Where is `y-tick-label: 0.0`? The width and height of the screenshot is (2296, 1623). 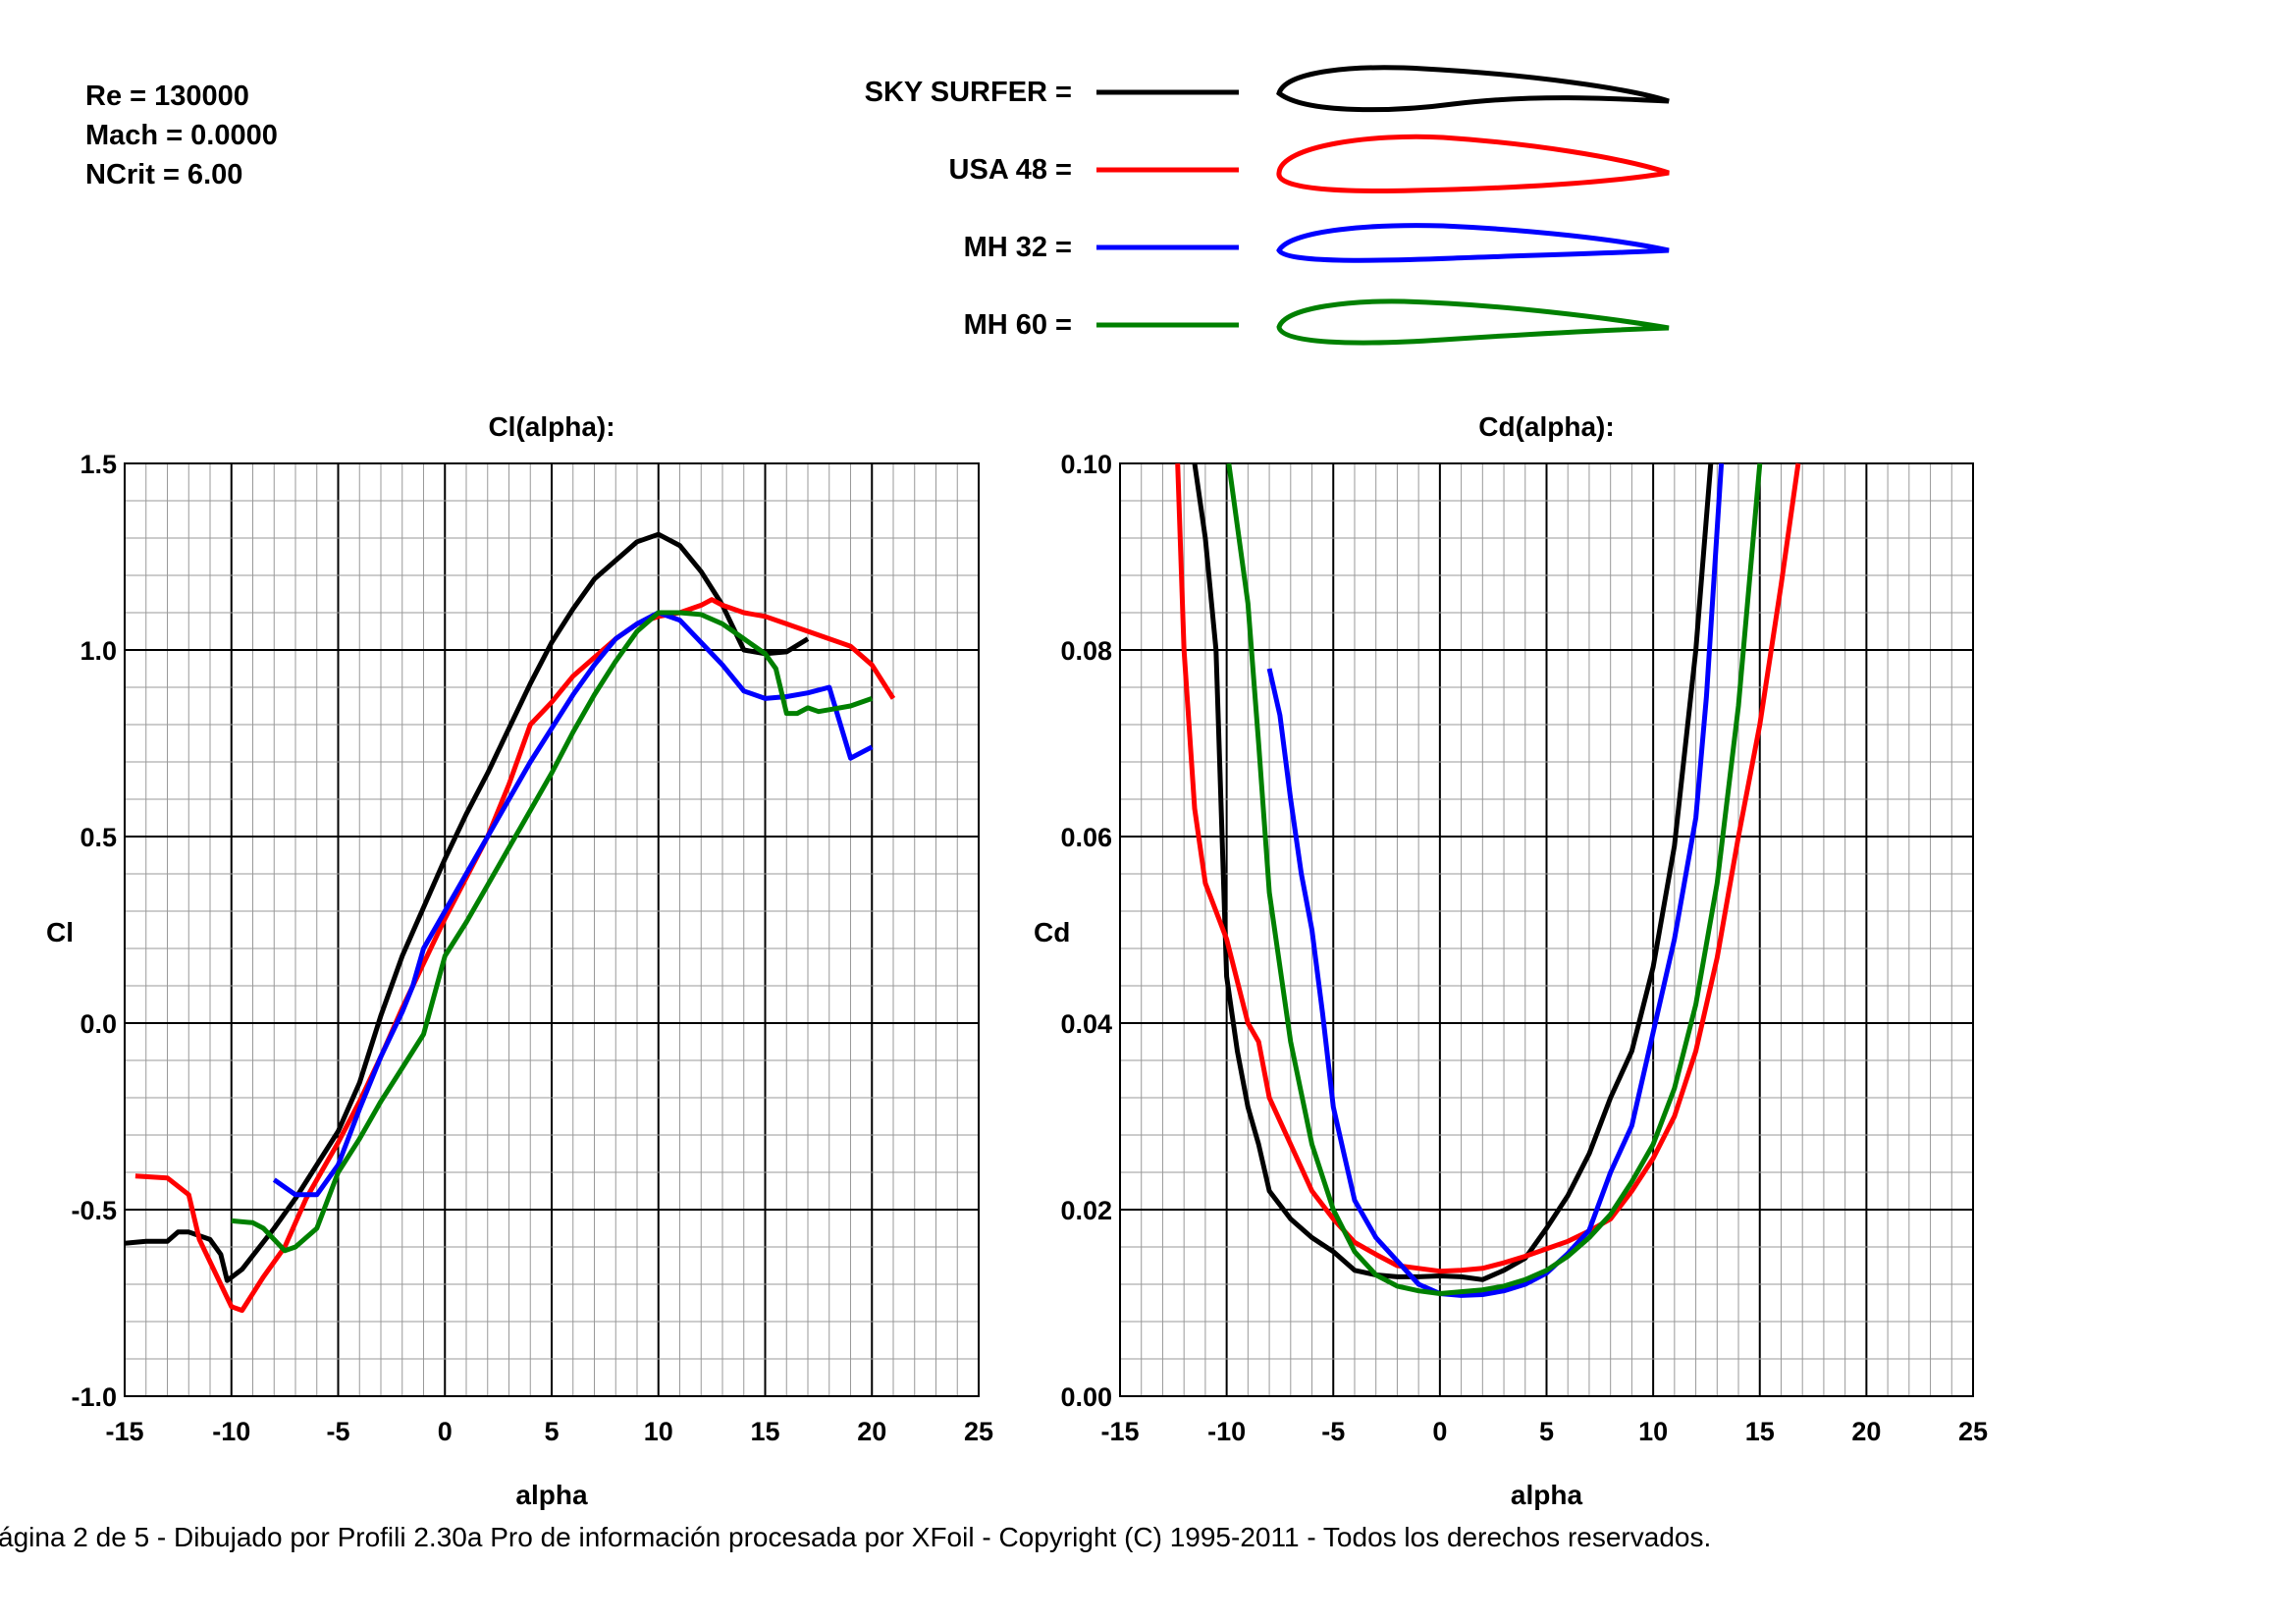 y-tick-label: 0.0 is located at coordinates (98, 1024).